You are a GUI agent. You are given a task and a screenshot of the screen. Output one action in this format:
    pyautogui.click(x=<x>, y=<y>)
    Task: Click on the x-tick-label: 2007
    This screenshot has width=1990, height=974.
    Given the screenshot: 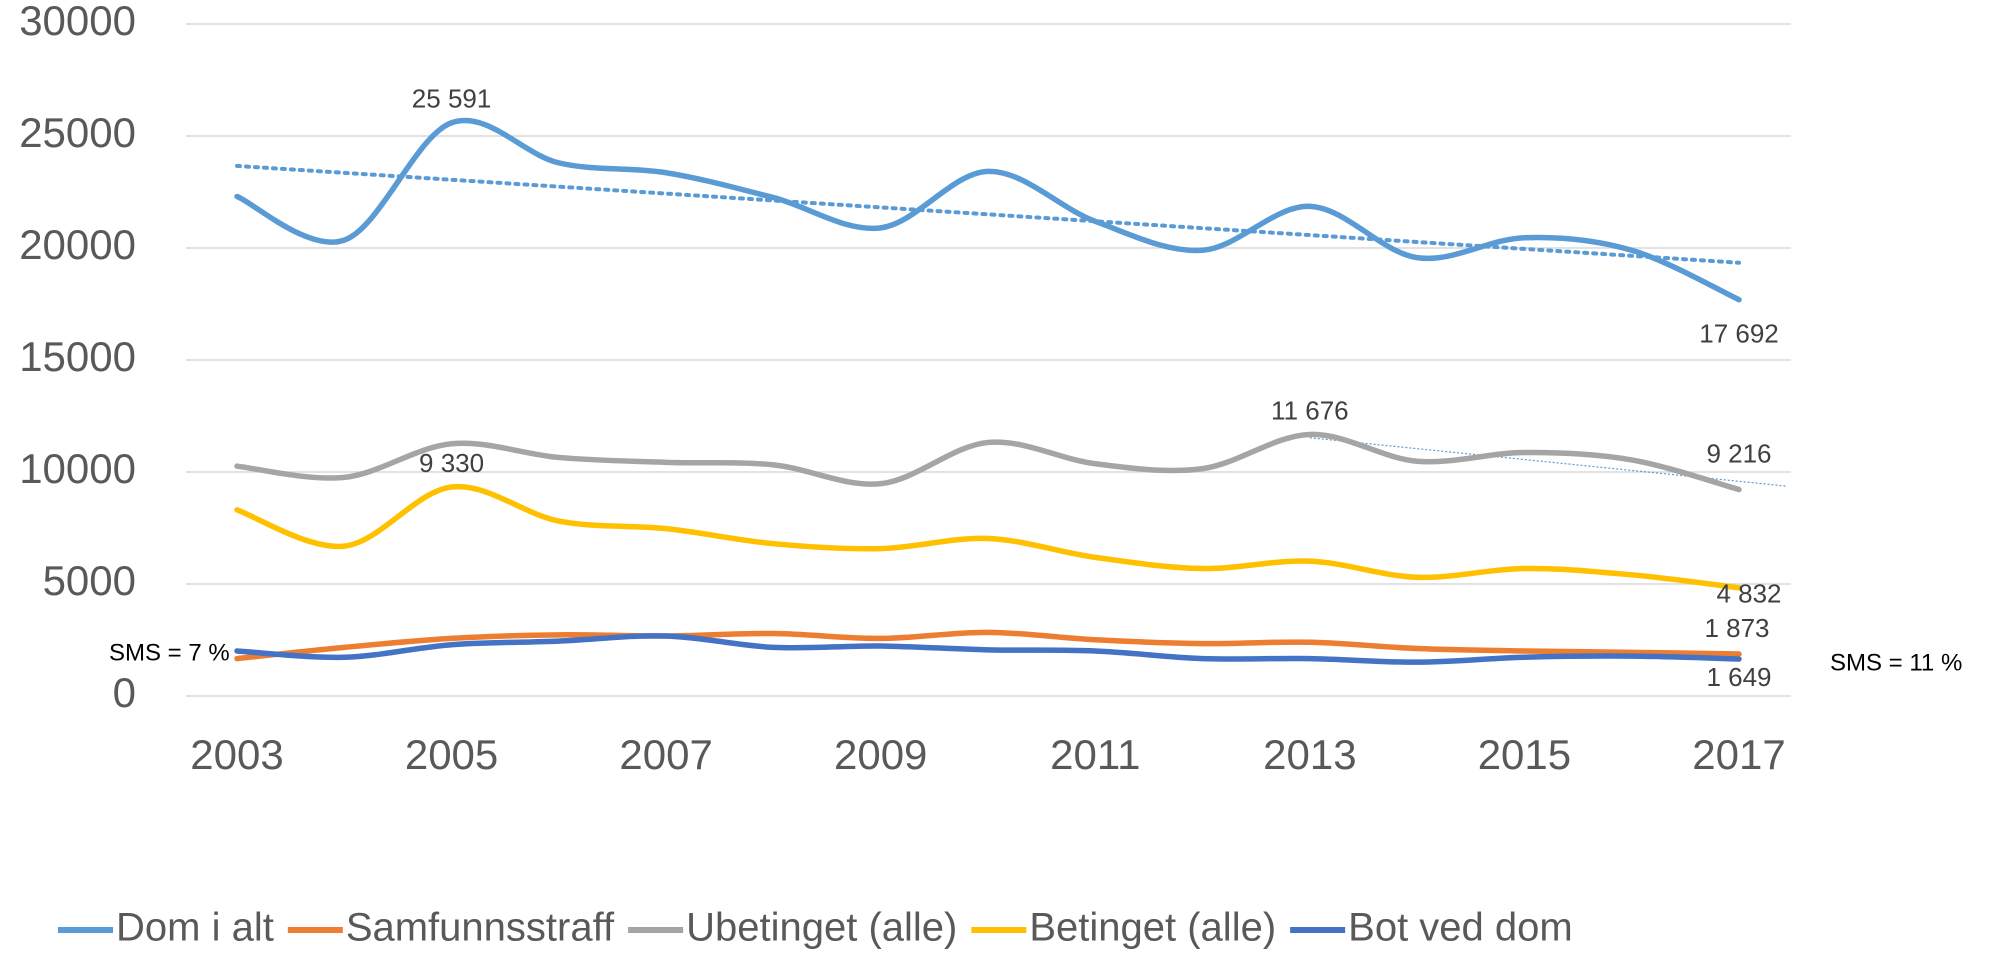 What is the action you would take?
    pyautogui.click(x=665, y=754)
    